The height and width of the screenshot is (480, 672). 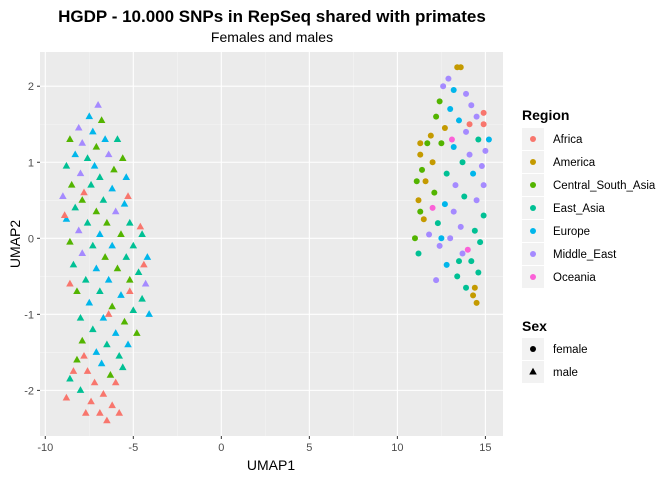 I want to click on legend-sex-label: male, so click(x=565, y=373).